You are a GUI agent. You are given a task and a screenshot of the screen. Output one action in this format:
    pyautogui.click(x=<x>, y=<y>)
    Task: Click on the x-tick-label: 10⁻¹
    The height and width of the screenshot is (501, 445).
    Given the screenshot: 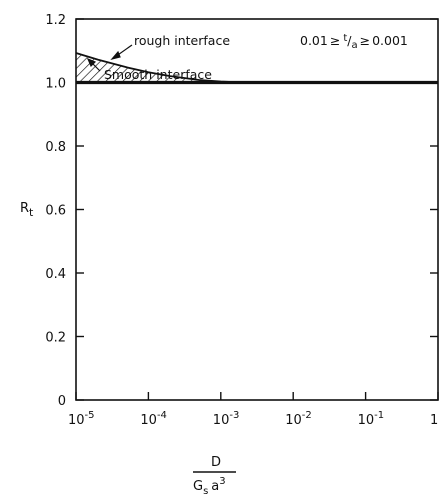 What is the action you would take?
    pyautogui.click(x=371, y=419)
    